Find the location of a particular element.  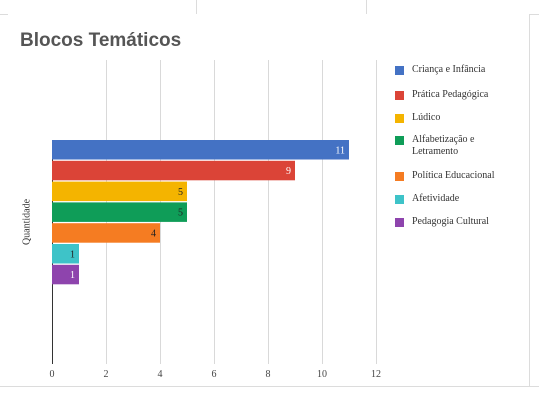

legend-item-pedagogia-cultural: Pedagogia Cultural is located at coordinates (453, 222).